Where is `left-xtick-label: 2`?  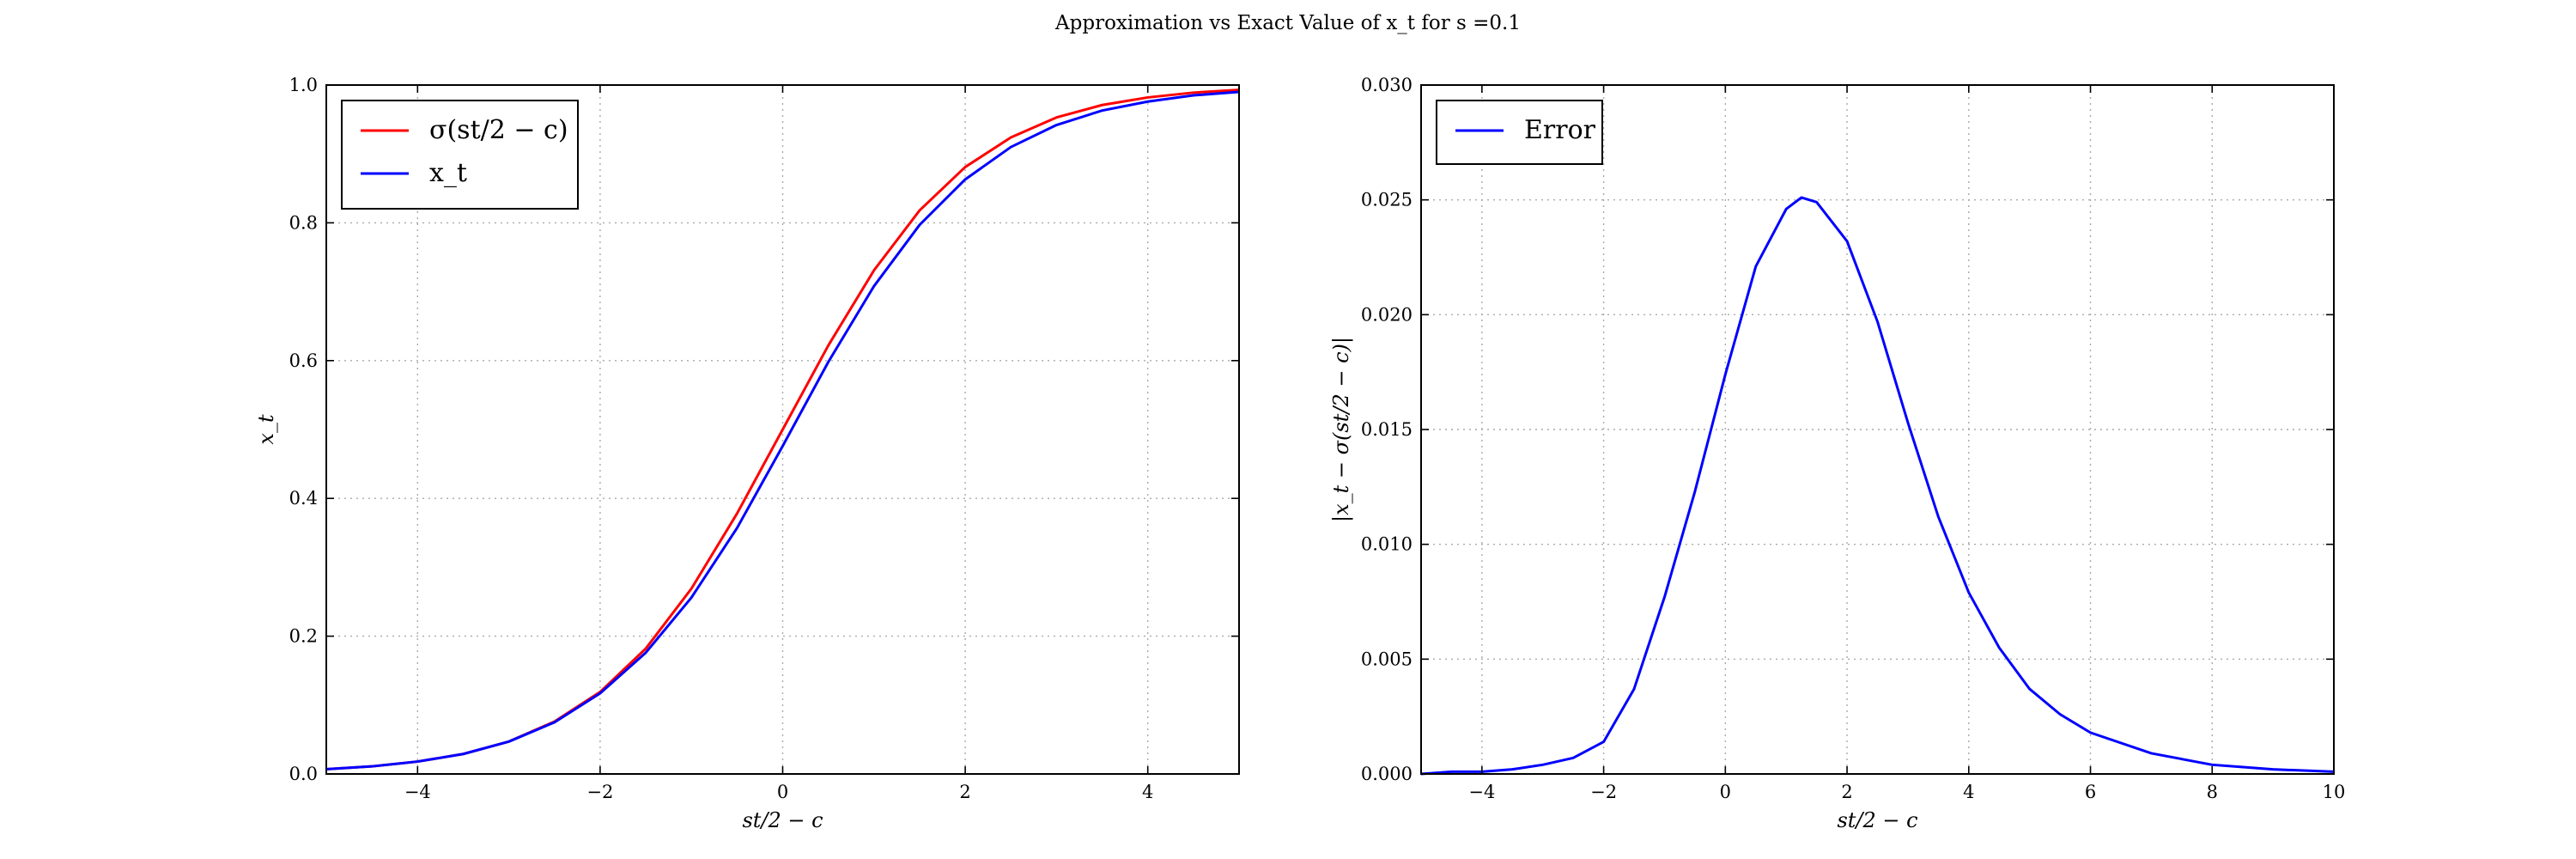 left-xtick-label: 2 is located at coordinates (965, 792).